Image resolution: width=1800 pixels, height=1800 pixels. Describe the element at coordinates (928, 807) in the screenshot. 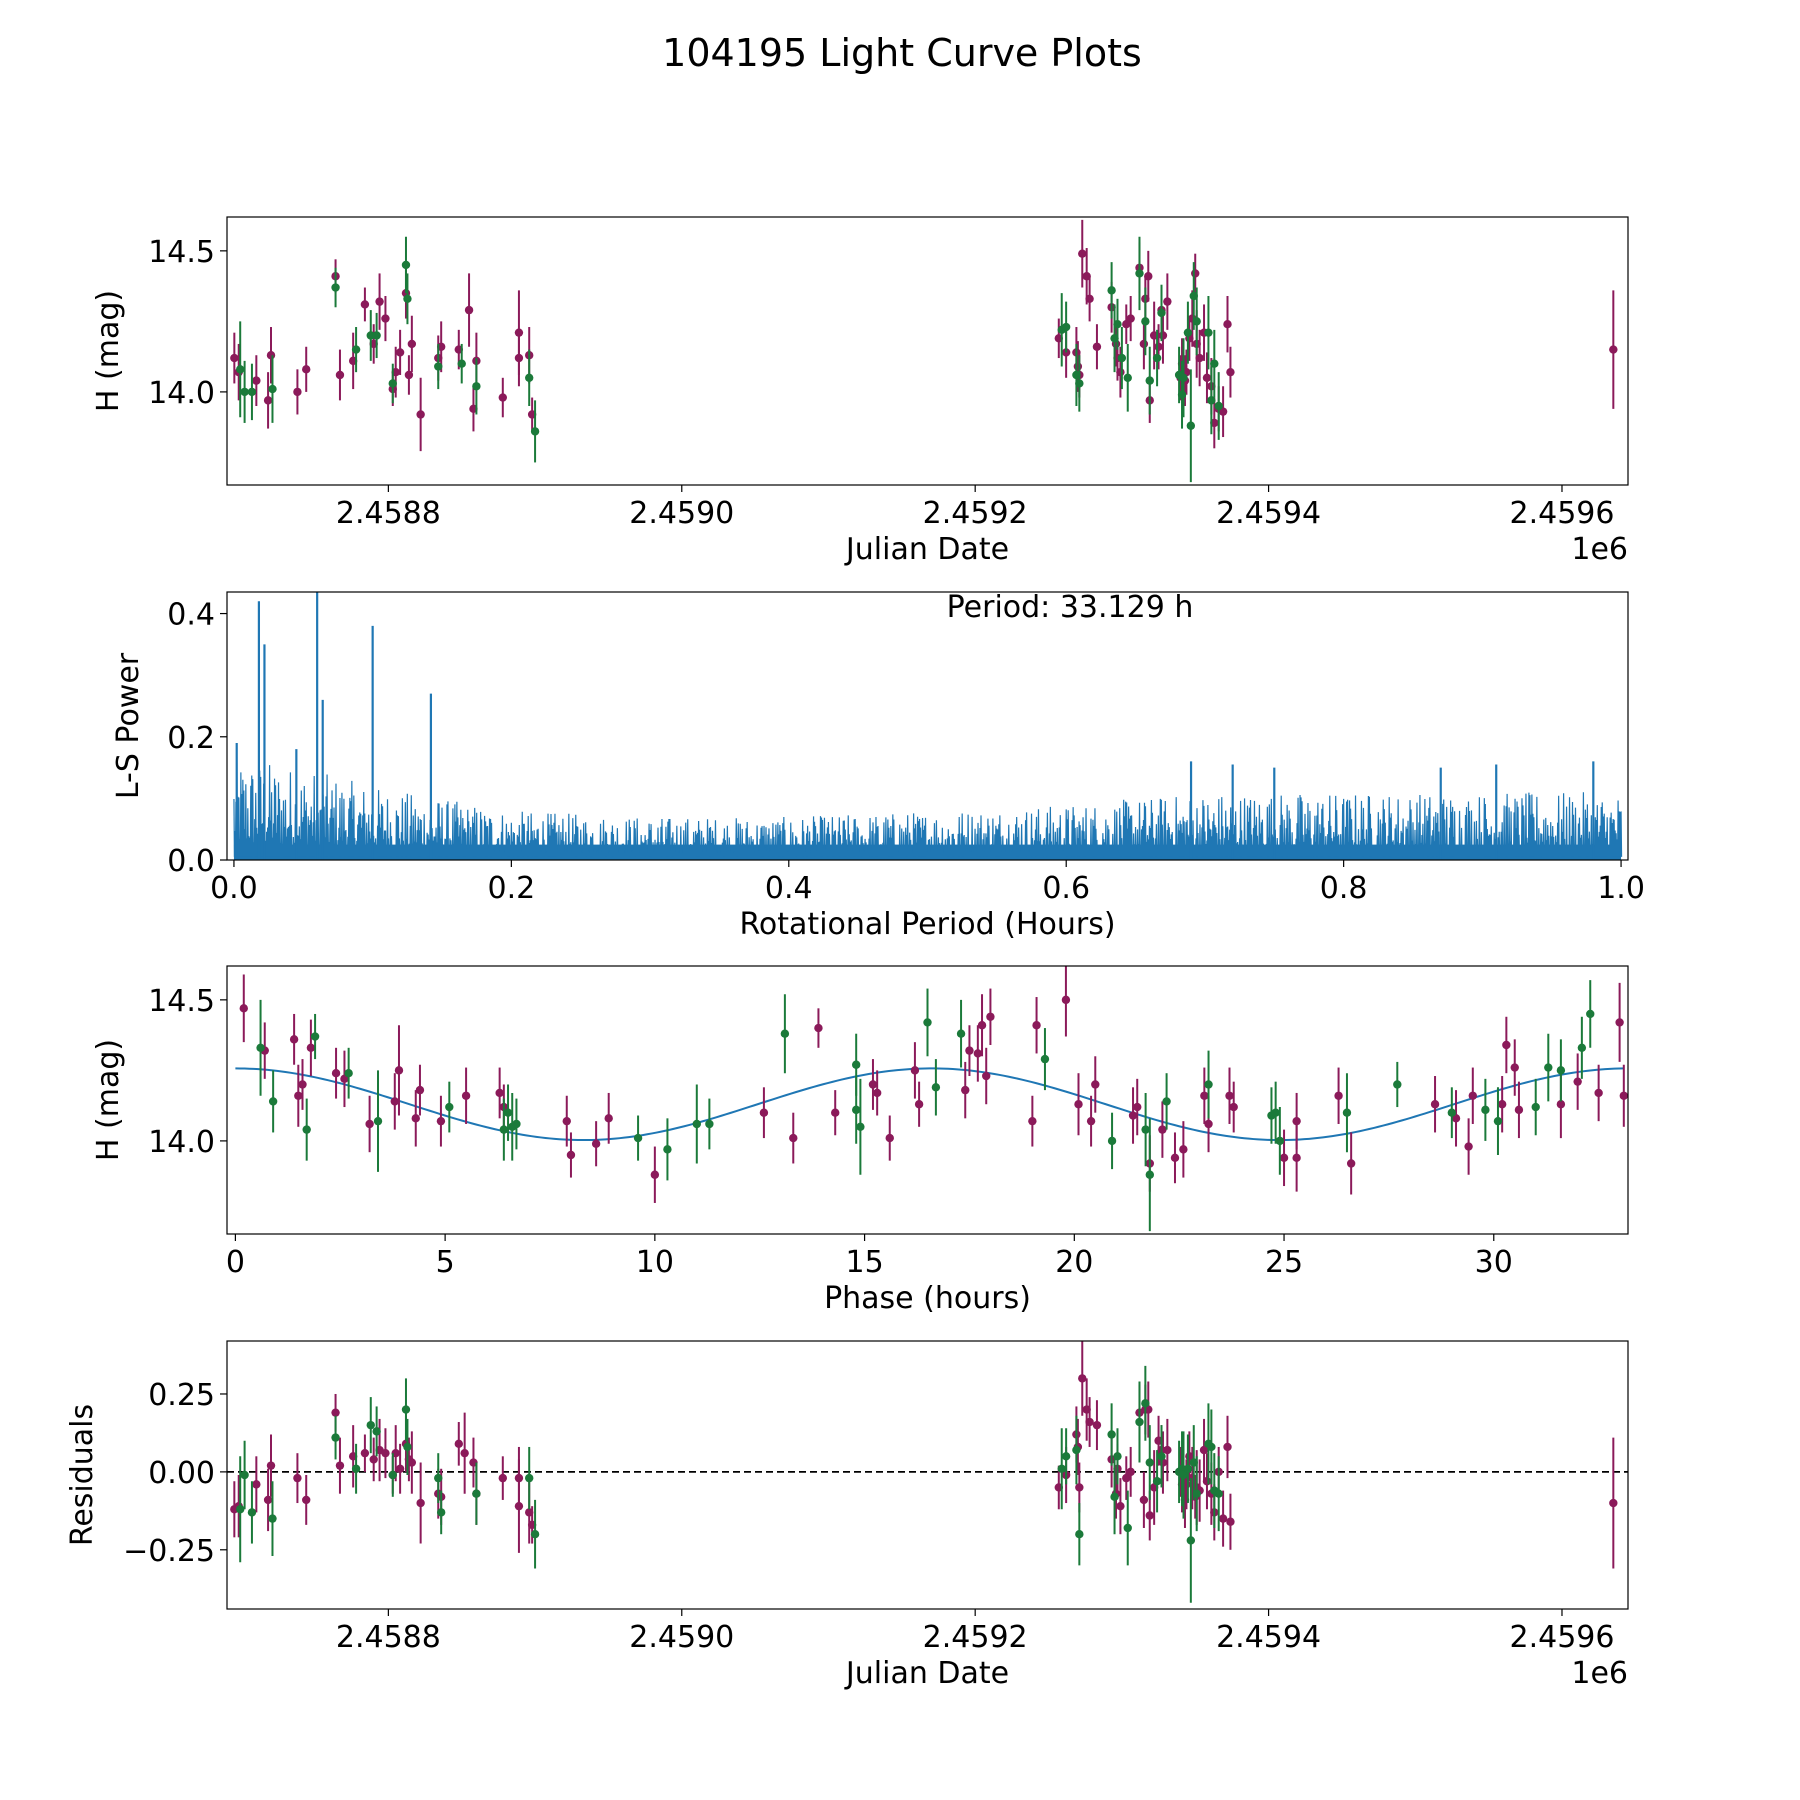

I see `periodogram-line` at that location.